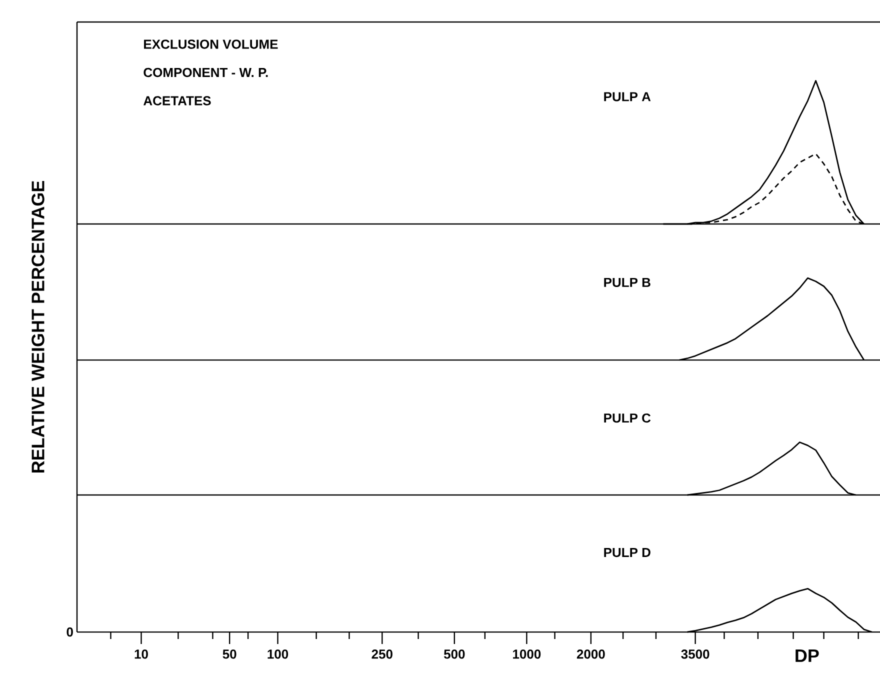 The height and width of the screenshot is (673, 880). Describe the element at coordinates (627, 418) in the screenshot. I see `text: PULP C` at that location.